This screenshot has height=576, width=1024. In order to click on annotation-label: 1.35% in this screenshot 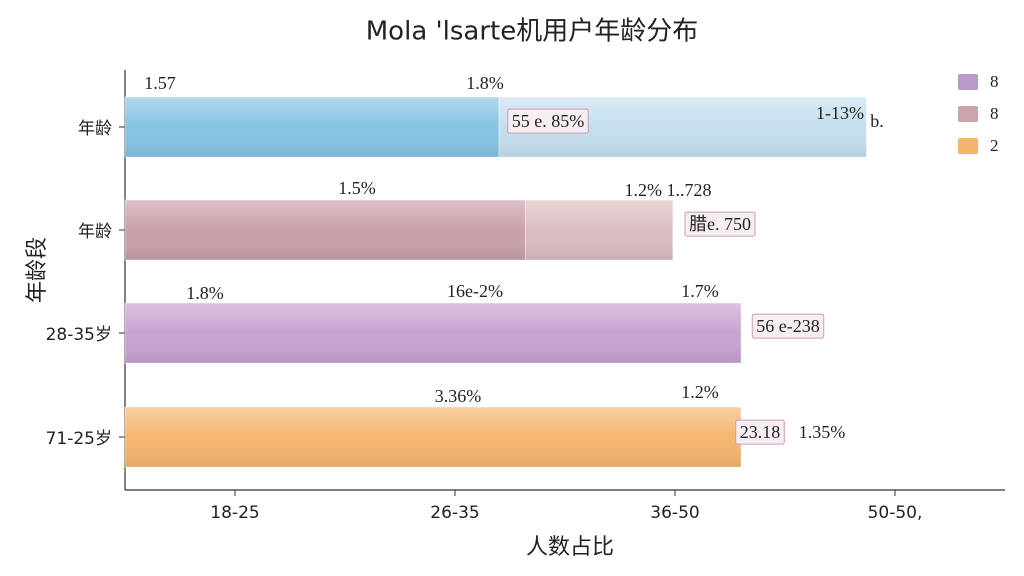, I will do `click(822, 432)`.